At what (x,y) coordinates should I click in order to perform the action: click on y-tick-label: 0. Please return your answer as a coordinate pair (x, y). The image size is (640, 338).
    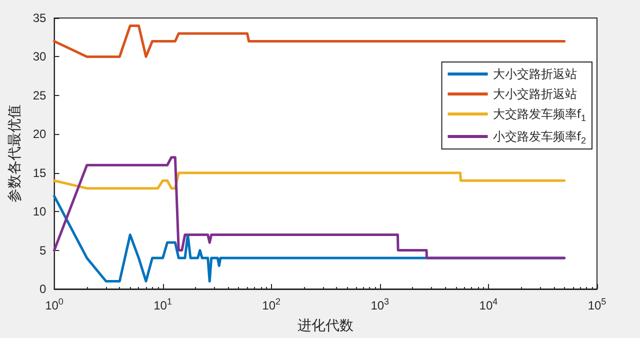
    Looking at the image, I should click on (43, 289).